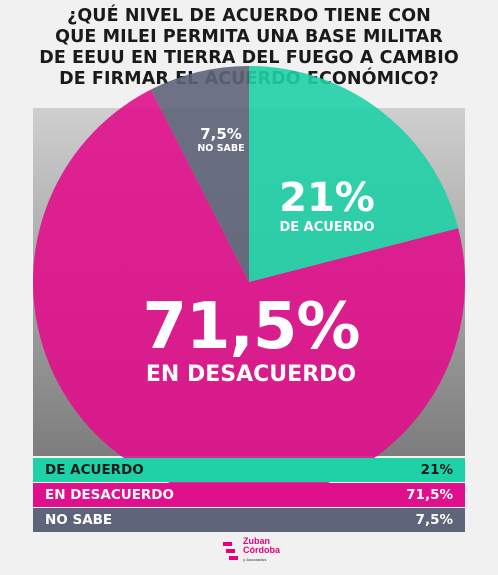  Describe the element at coordinates (199, 174) in the screenshot. I see `pie-slice-no-sabe` at that location.